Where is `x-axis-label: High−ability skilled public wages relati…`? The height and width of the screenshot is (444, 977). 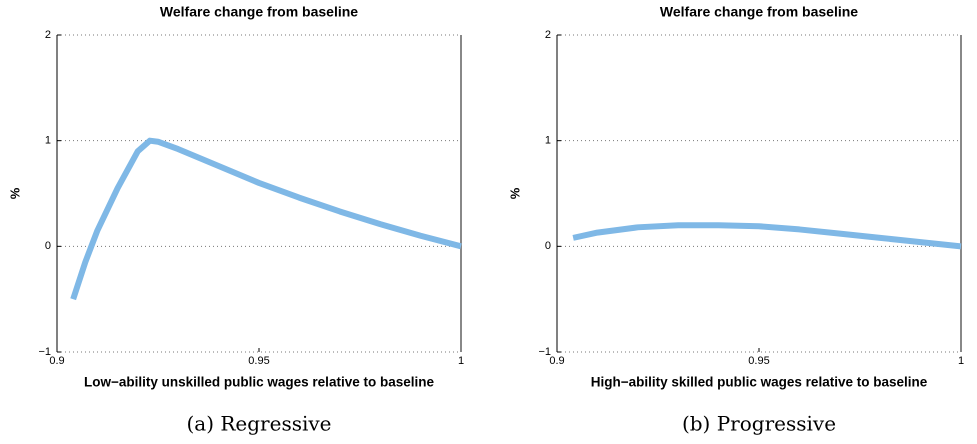 x-axis-label: High−ability skilled public wages relati… is located at coordinates (759, 382).